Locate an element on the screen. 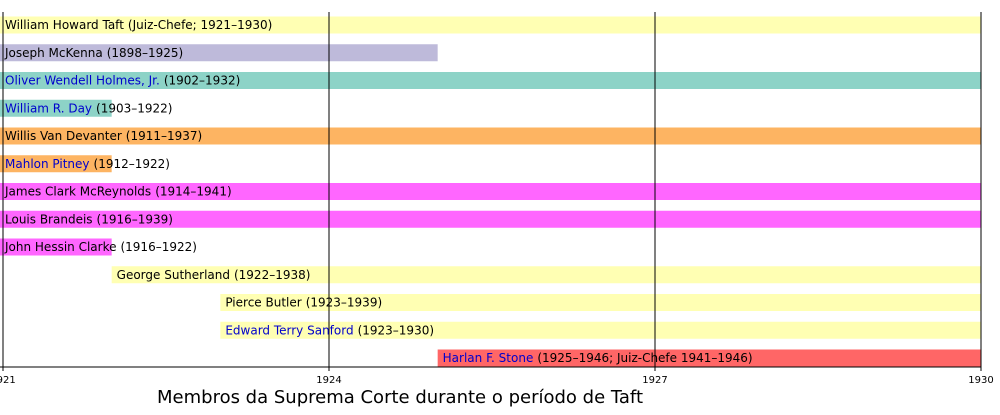 The image size is (1000, 415). member-term: (1925–1946; Juiz-Chefe 1941–1946) is located at coordinates (644, 358).